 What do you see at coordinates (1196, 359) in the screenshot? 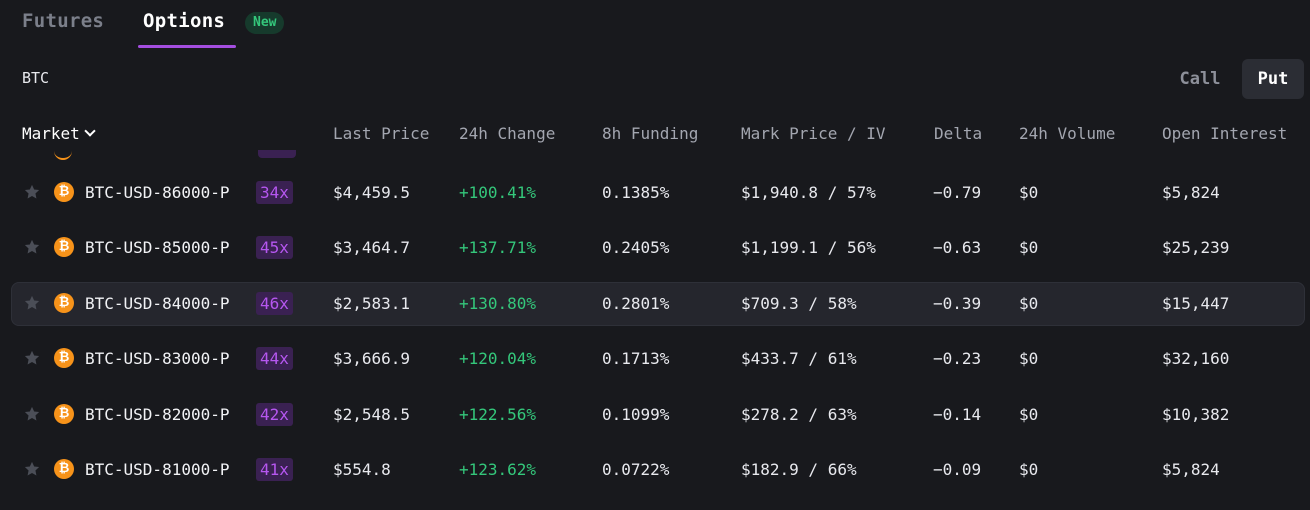
I see `open-interest-cell: $32,160` at bounding box center [1196, 359].